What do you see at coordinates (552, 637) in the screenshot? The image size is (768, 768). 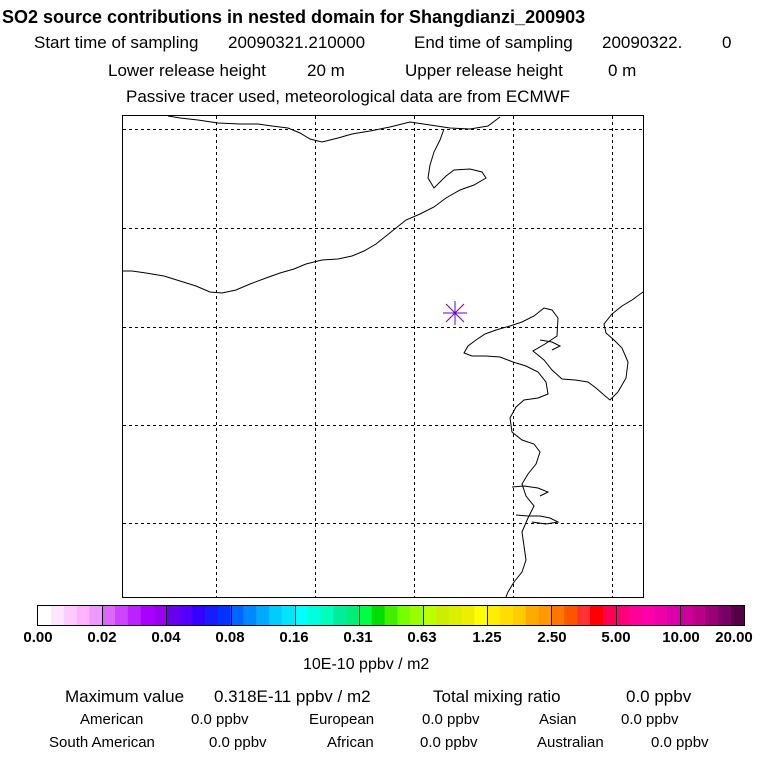 I see `colorbar-tick-8: 2.50` at bounding box center [552, 637].